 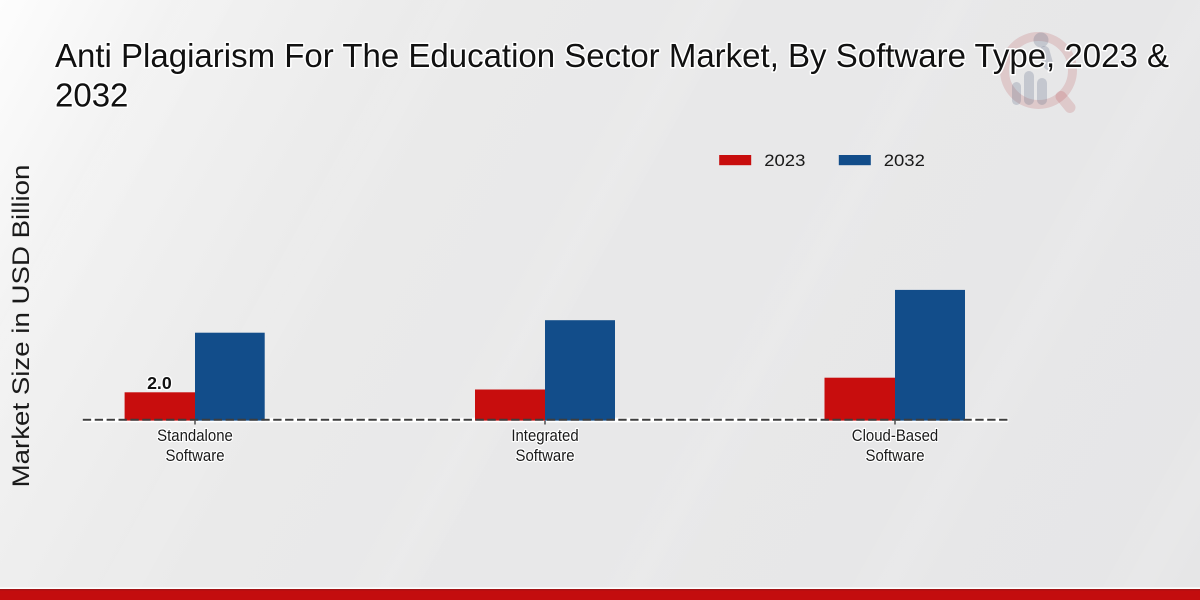 What do you see at coordinates (784, 160) in the screenshot?
I see `svg-text: 2023` at bounding box center [784, 160].